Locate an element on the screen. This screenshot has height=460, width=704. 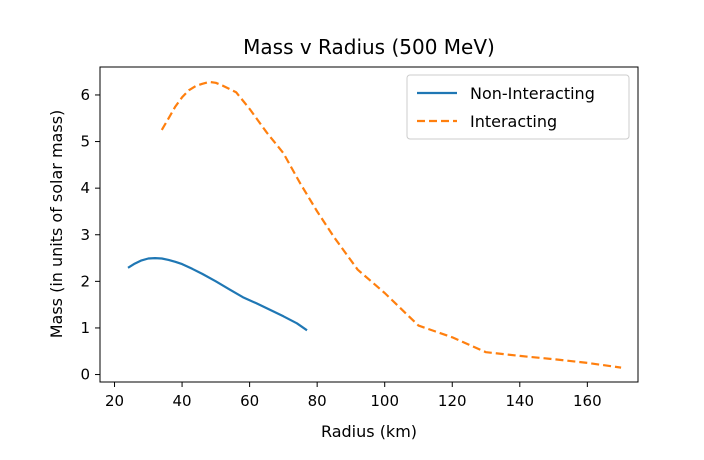
legend-box is located at coordinates (518, 107).